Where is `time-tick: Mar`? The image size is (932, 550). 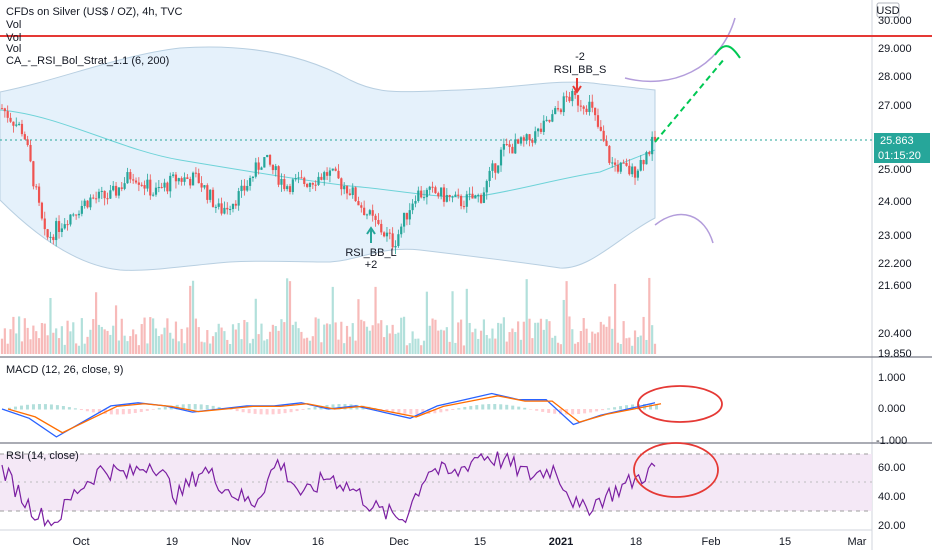
time-tick: Mar is located at coordinates (857, 542).